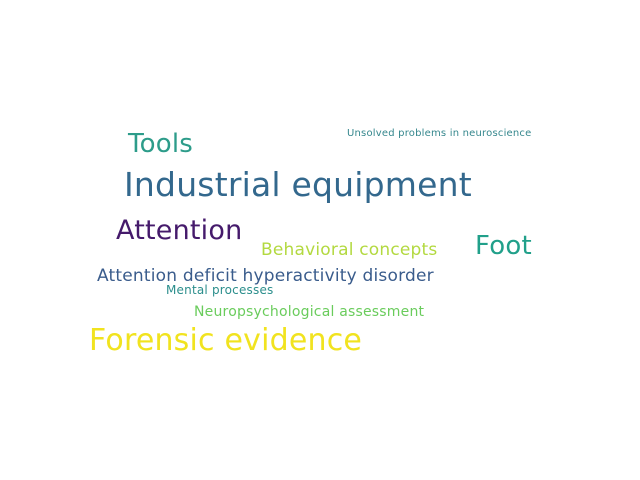 The width and height of the screenshot is (640, 480). I want to click on word-industrial-equipment: Industrial equipment, so click(298, 184).